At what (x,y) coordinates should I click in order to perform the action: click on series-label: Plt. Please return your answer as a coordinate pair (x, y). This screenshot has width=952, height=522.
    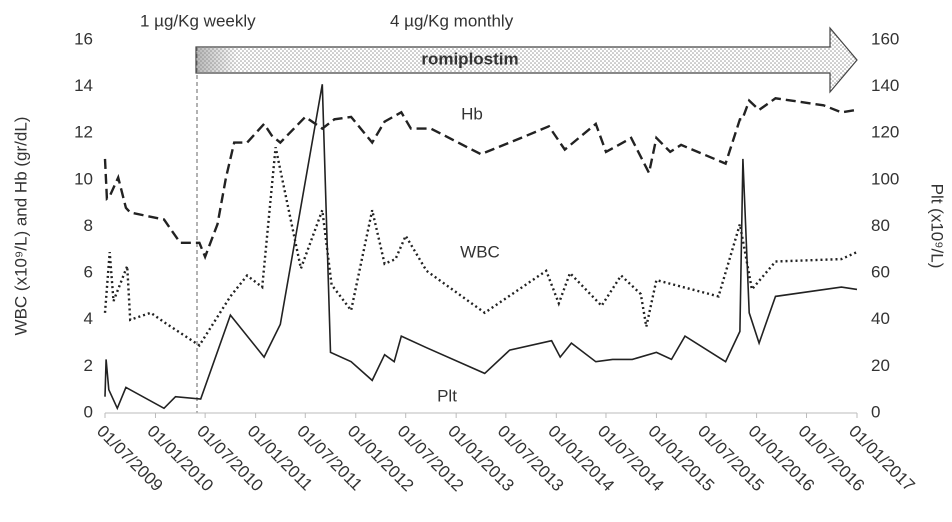
    Looking at the image, I should click on (447, 395).